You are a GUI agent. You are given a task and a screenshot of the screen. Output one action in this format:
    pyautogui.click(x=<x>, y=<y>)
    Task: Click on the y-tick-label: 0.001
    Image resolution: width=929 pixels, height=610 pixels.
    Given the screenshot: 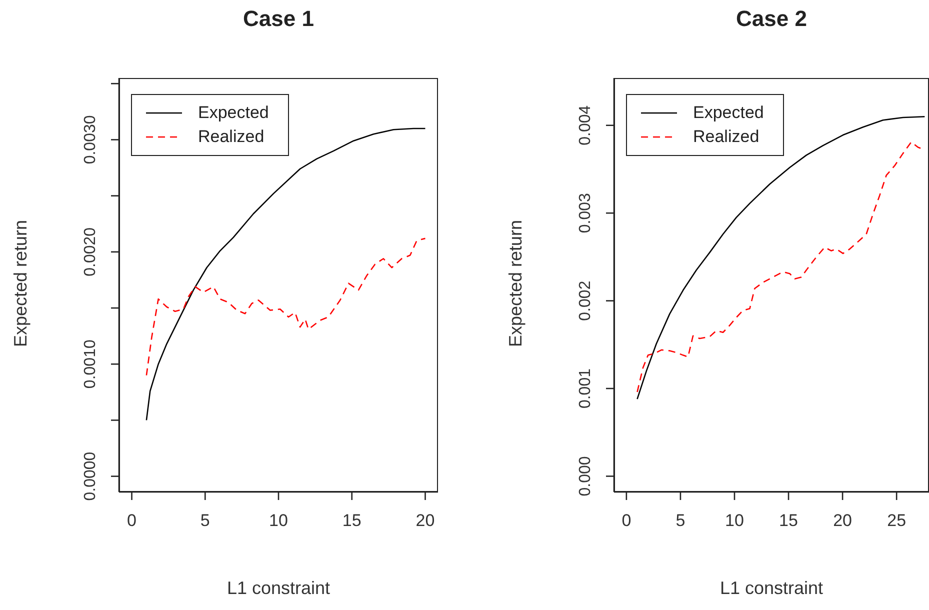 What is the action you would take?
    pyautogui.click(x=585, y=388)
    